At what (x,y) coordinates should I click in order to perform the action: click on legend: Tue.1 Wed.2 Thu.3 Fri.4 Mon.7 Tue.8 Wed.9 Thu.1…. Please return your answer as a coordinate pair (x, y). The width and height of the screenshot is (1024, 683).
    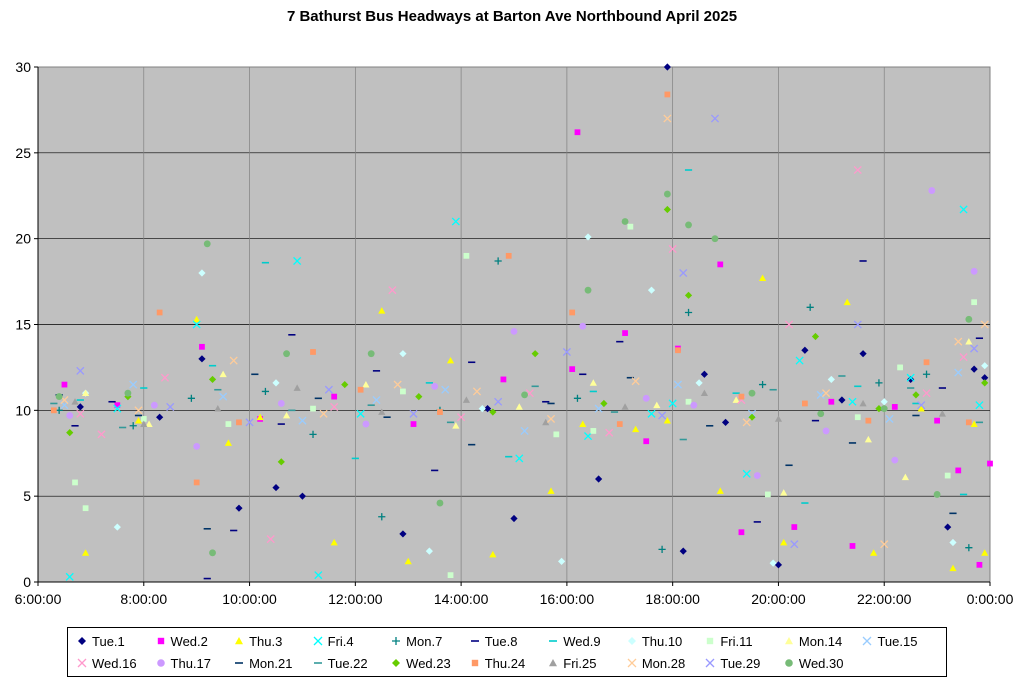
    Looking at the image, I should click on (507, 652).